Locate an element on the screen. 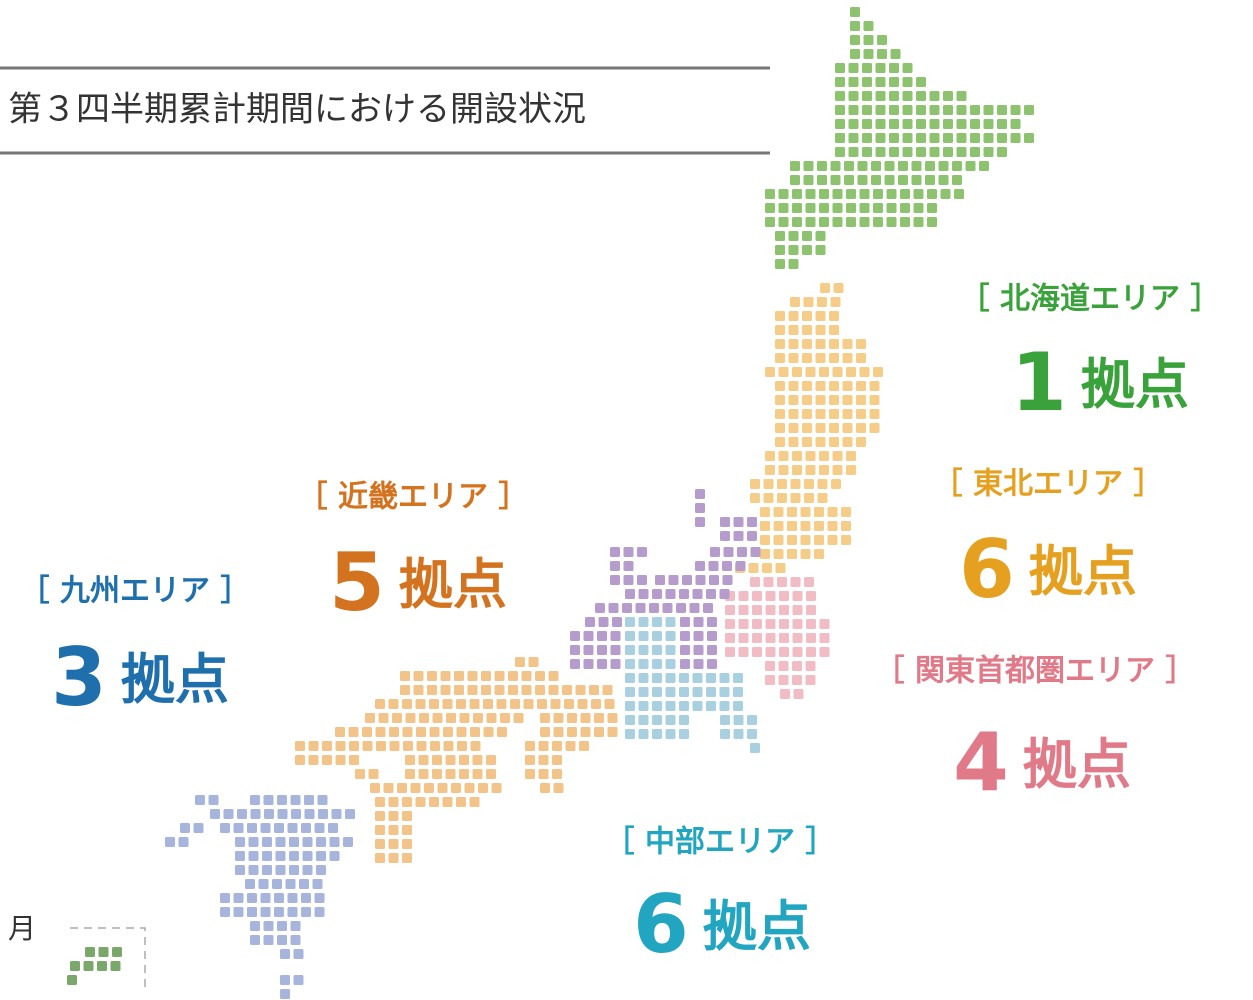 The width and height of the screenshot is (1253, 1000). title: 第３四半期累計期間における開設状況 is located at coordinates (297, 110).